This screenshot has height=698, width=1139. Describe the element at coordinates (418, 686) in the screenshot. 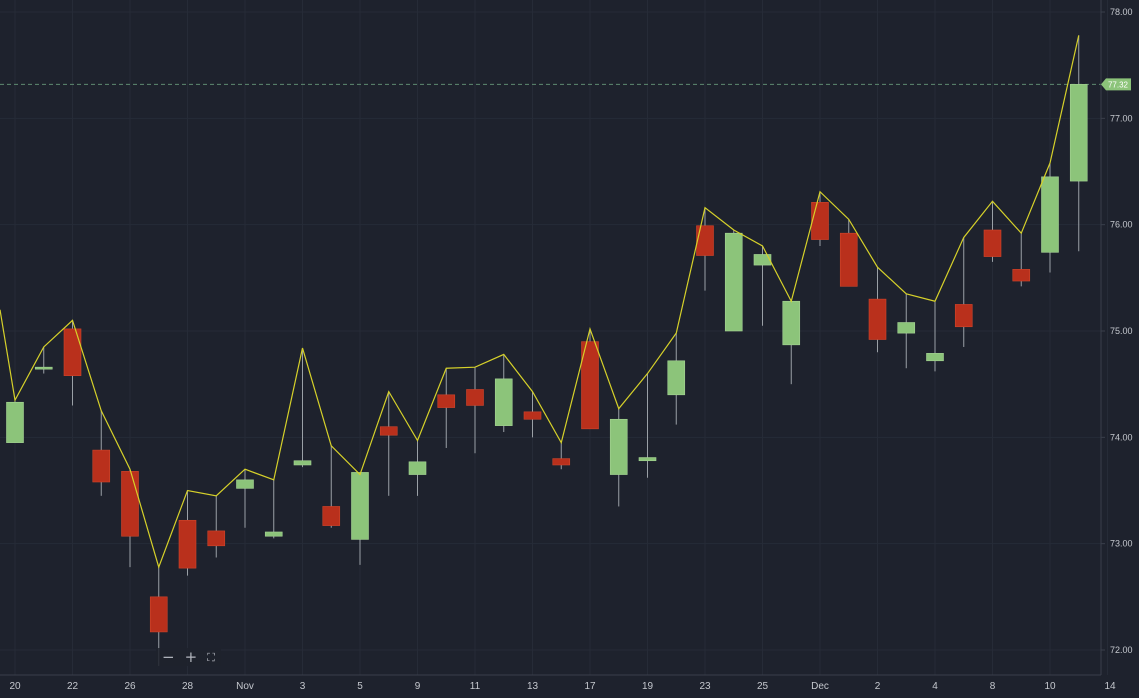

I see `time-tick-label: 9` at that location.